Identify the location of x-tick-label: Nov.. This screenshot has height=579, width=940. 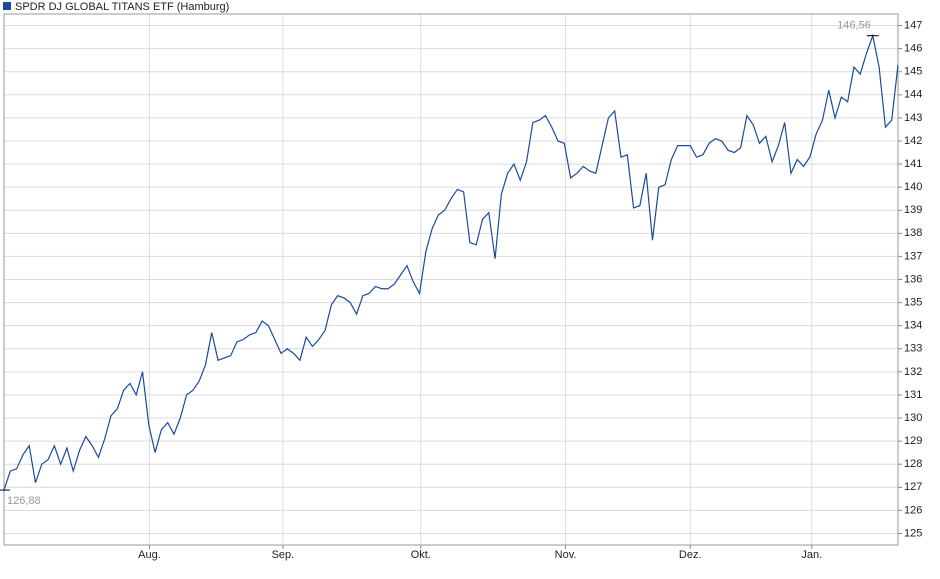
(566, 555).